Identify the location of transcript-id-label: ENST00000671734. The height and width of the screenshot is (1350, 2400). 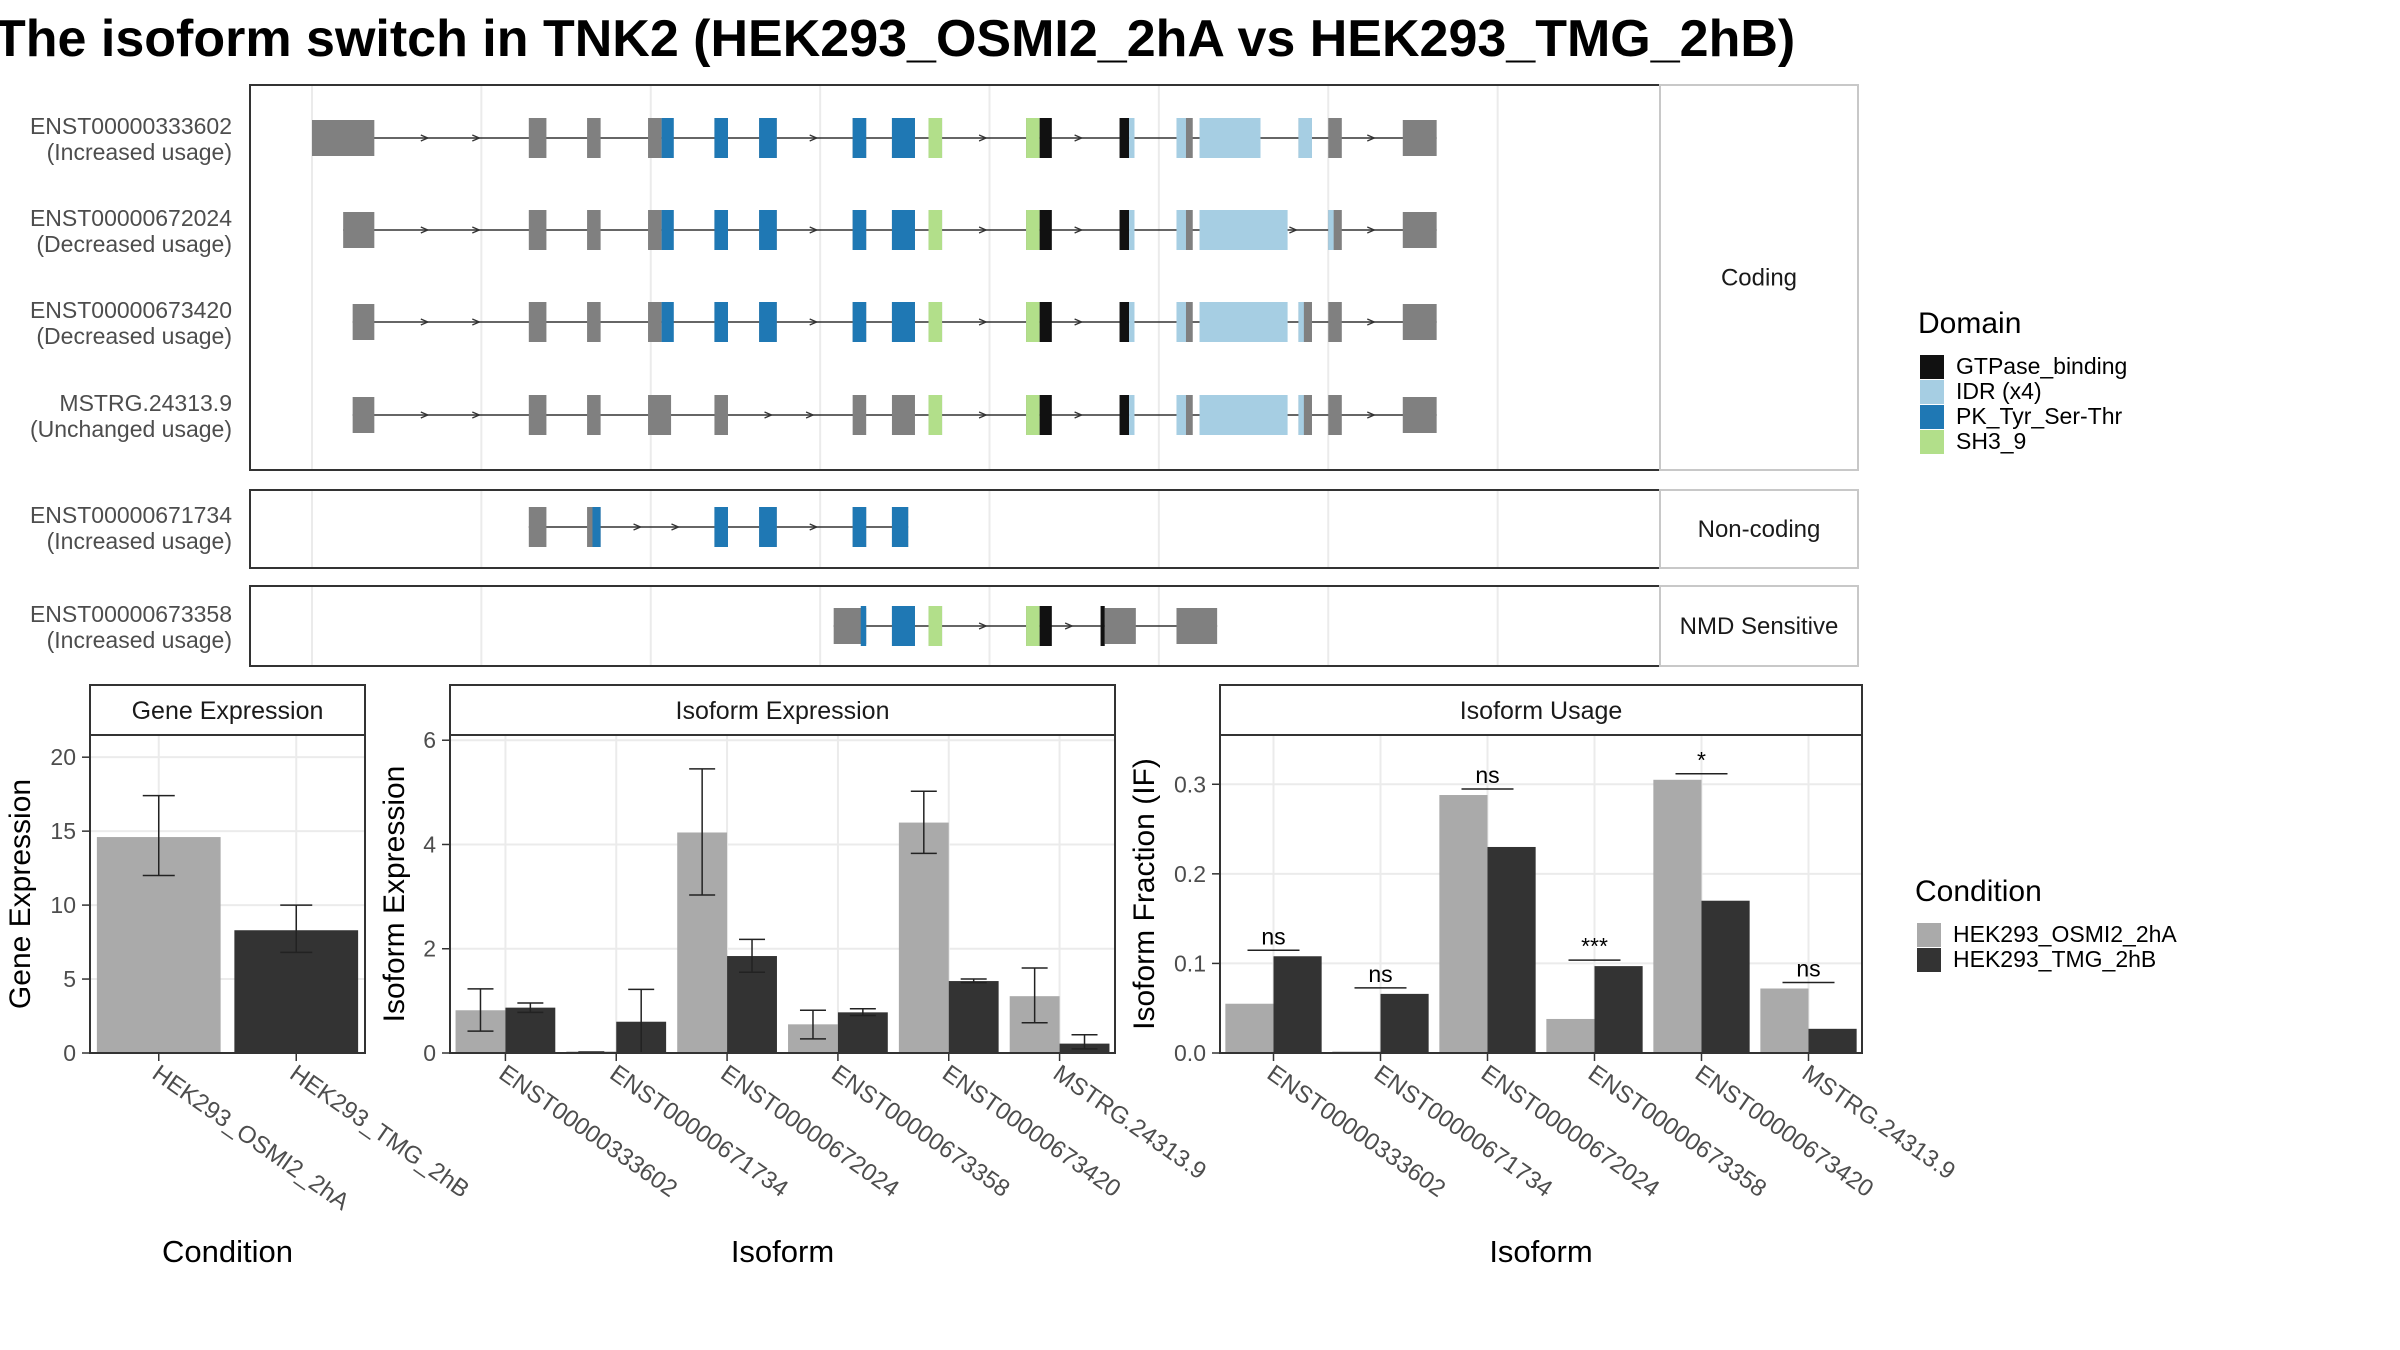
(131, 515).